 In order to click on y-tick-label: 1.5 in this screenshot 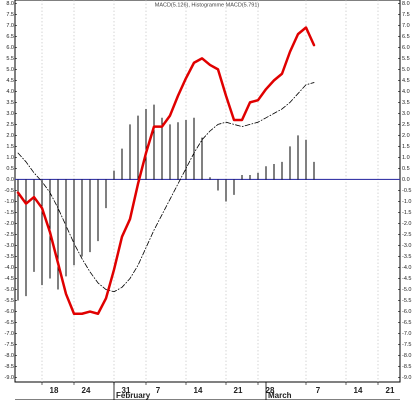, I will do `click(10, 147)`.